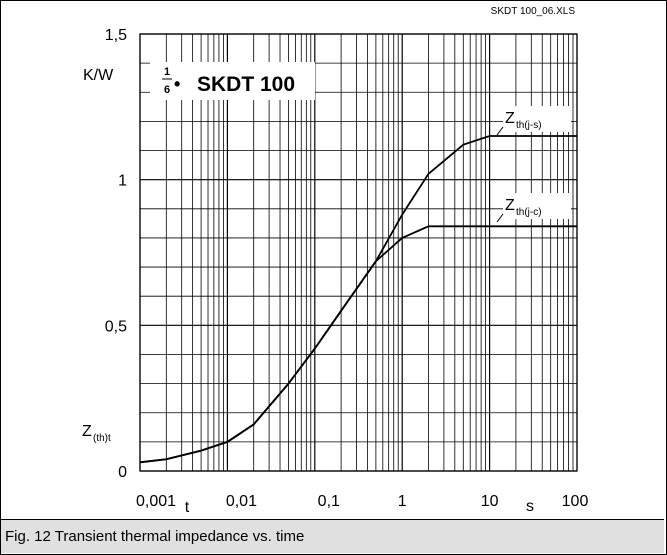 This screenshot has width=667, height=555. I want to click on y-tick-label: 0,5, so click(116, 326).